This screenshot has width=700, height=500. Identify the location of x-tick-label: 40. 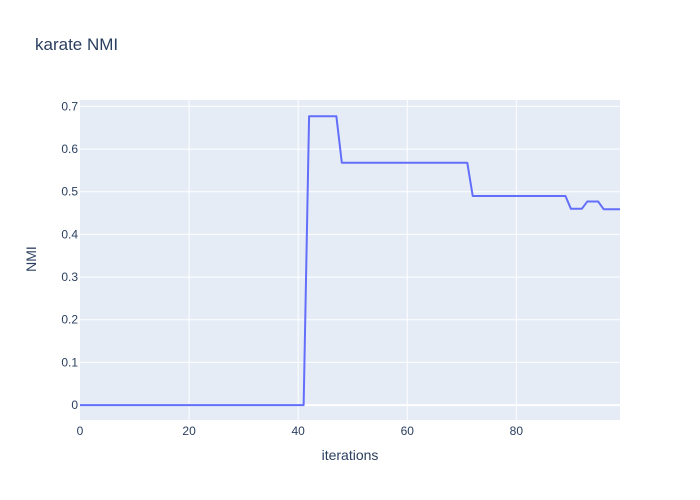
(299, 431).